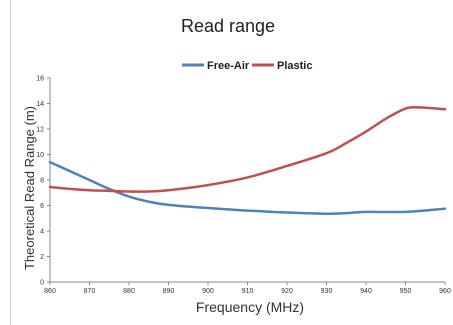 This screenshot has width=453, height=325. Describe the element at coordinates (90, 291) in the screenshot. I see `x-tick-label: 870` at that location.